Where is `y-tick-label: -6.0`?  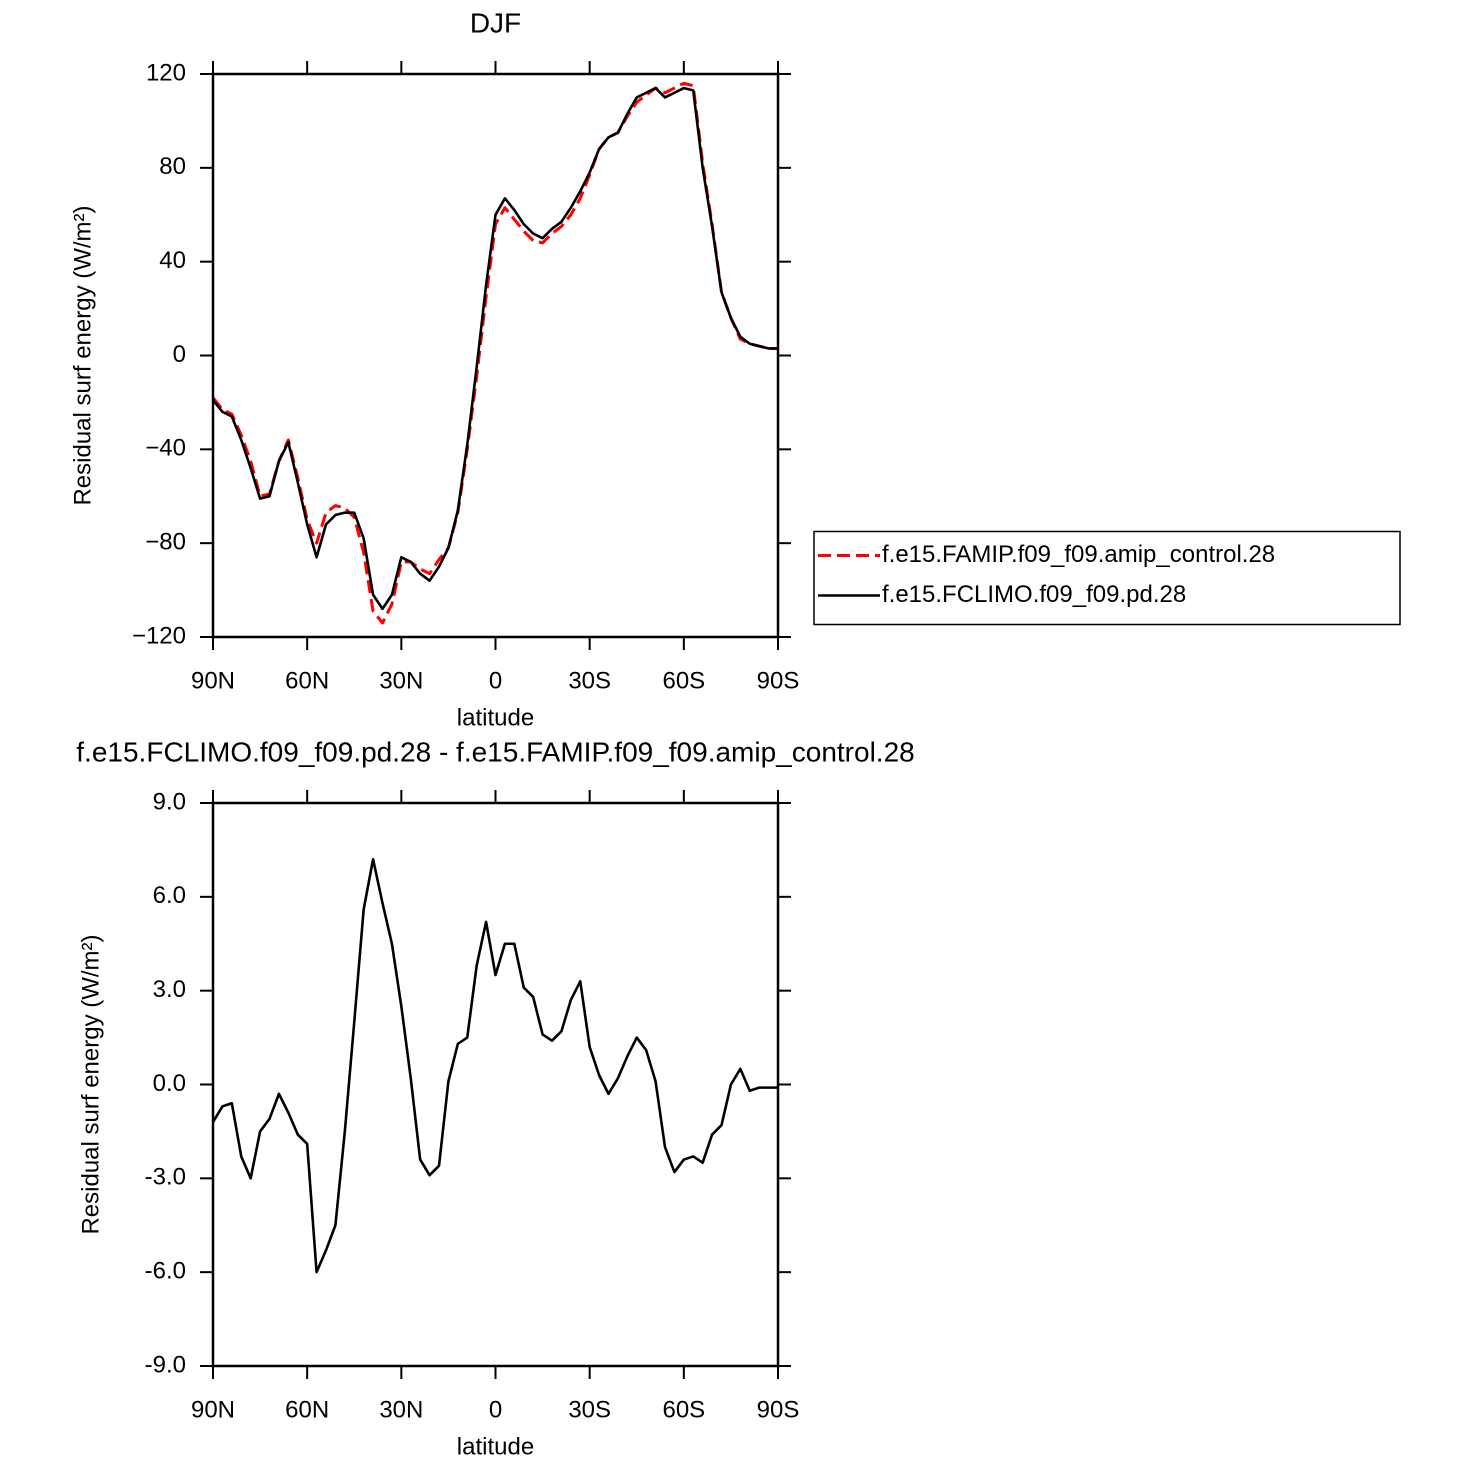
y-tick-label: -6.0 is located at coordinates (165, 1271).